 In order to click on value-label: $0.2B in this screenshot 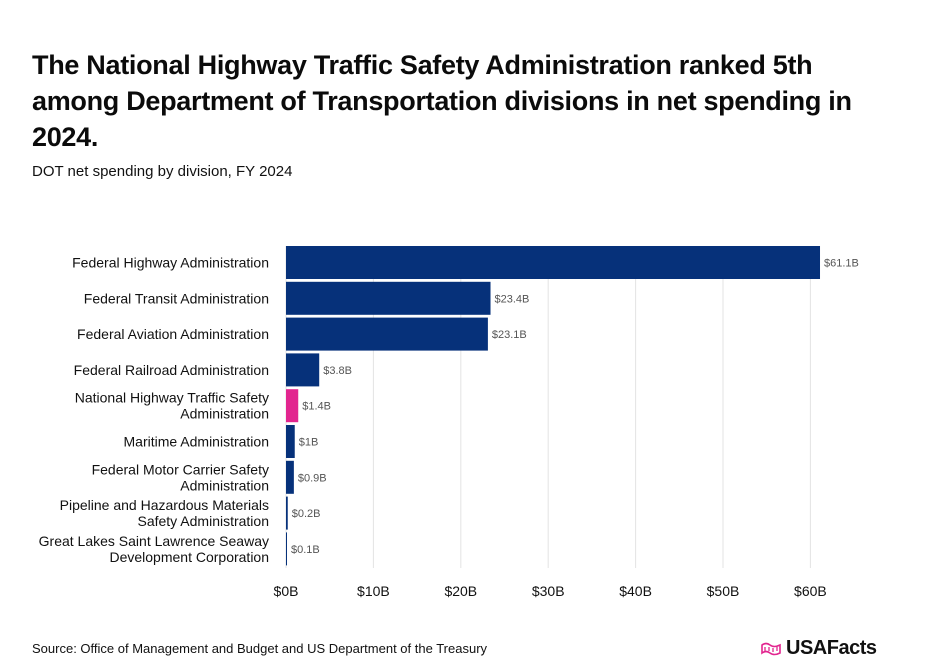, I will do `click(306, 514)`.